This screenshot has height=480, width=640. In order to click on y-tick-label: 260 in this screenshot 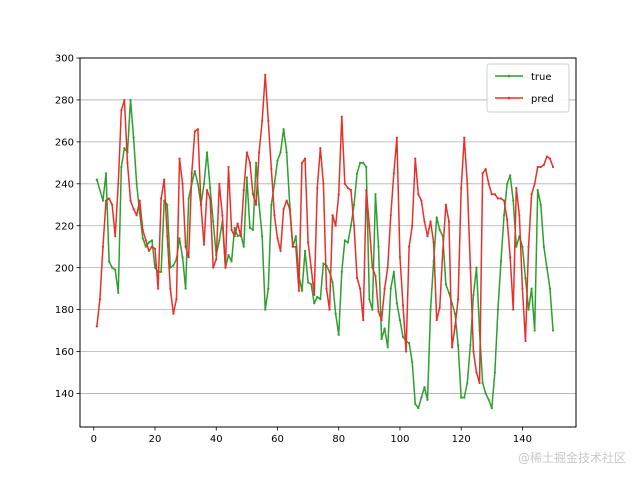, I will do `click(64, 142)`.